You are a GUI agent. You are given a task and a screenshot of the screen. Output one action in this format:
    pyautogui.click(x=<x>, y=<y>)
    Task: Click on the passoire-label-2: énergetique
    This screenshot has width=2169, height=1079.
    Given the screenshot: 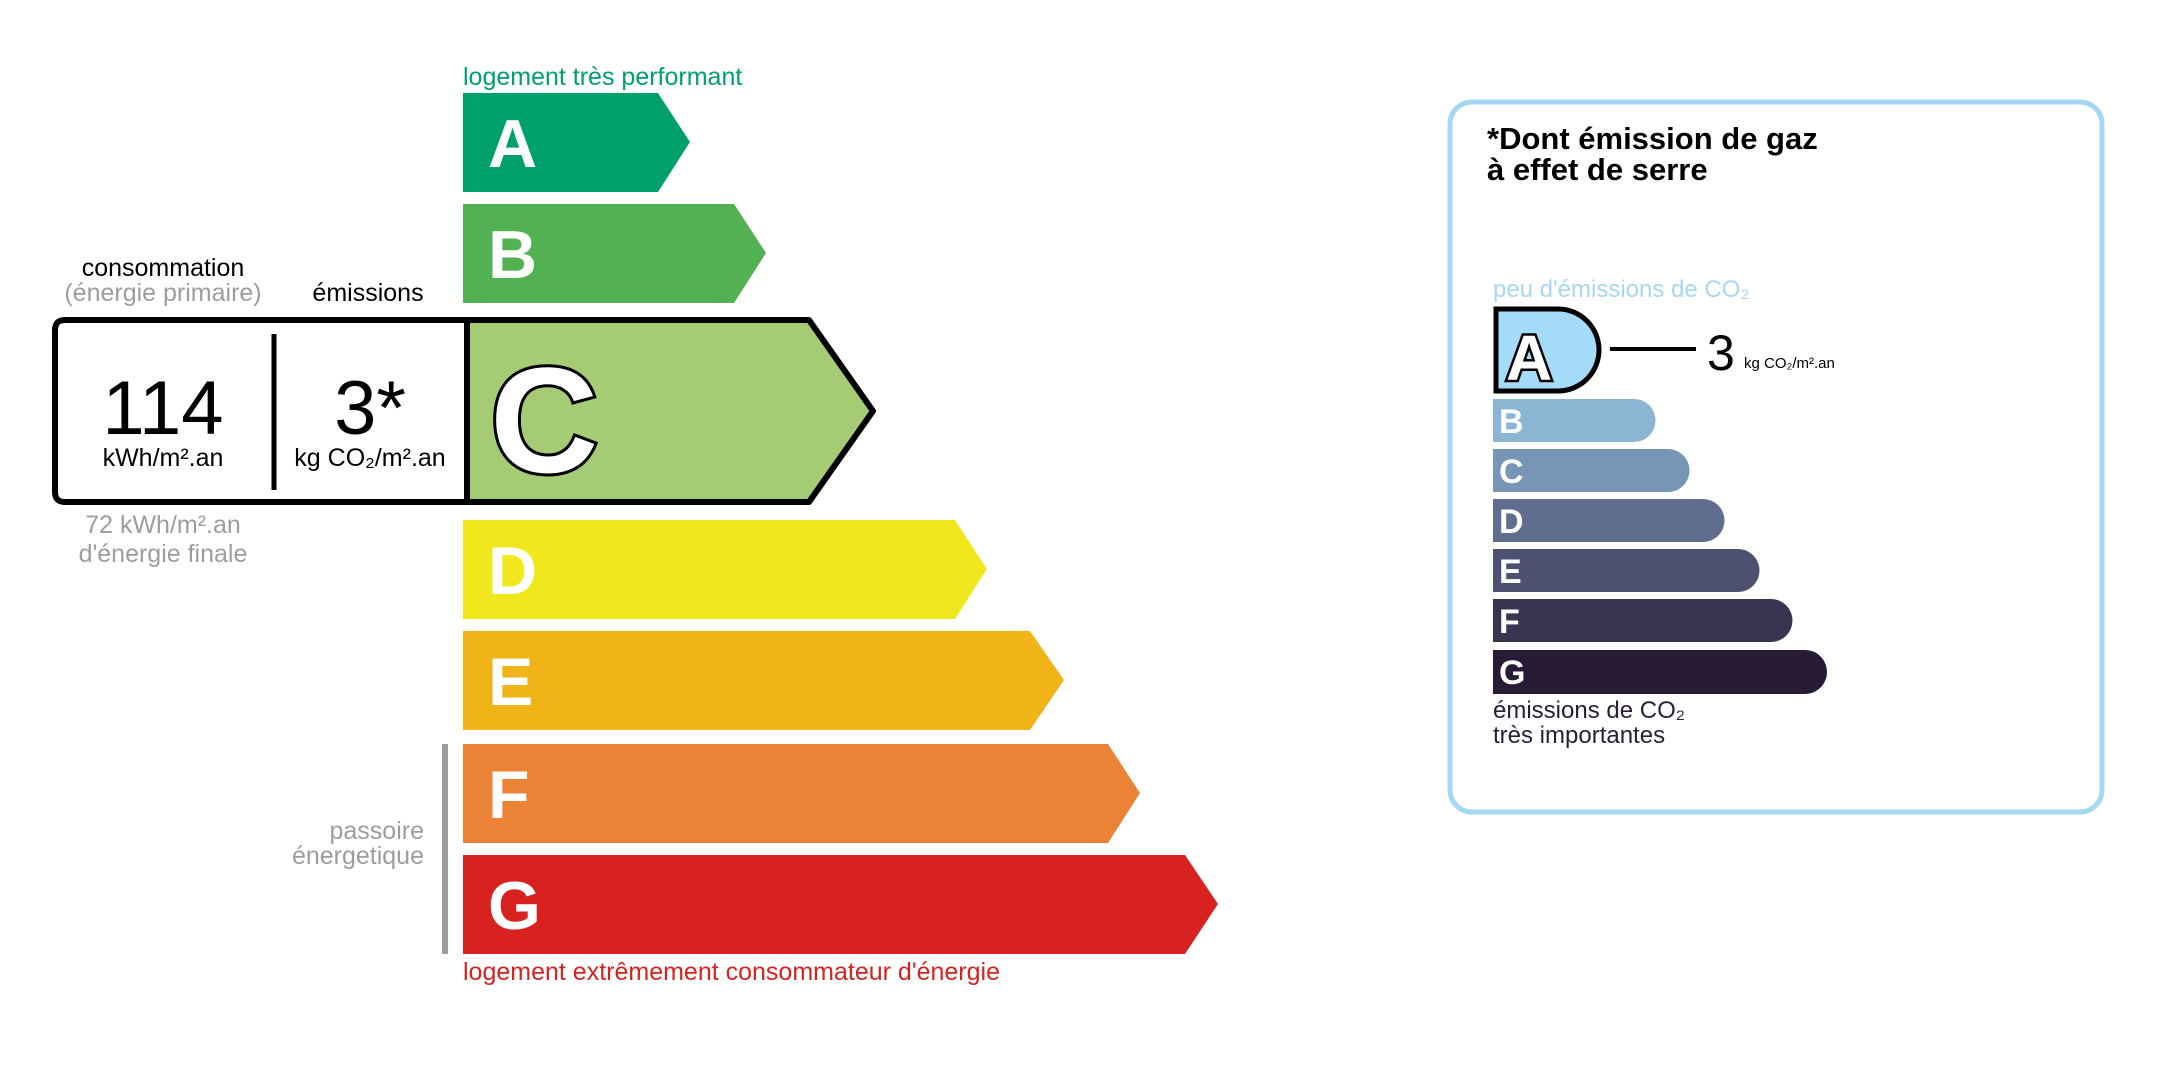 What is the action you would take?
    pyautogui.click(x=358, y=856)
    